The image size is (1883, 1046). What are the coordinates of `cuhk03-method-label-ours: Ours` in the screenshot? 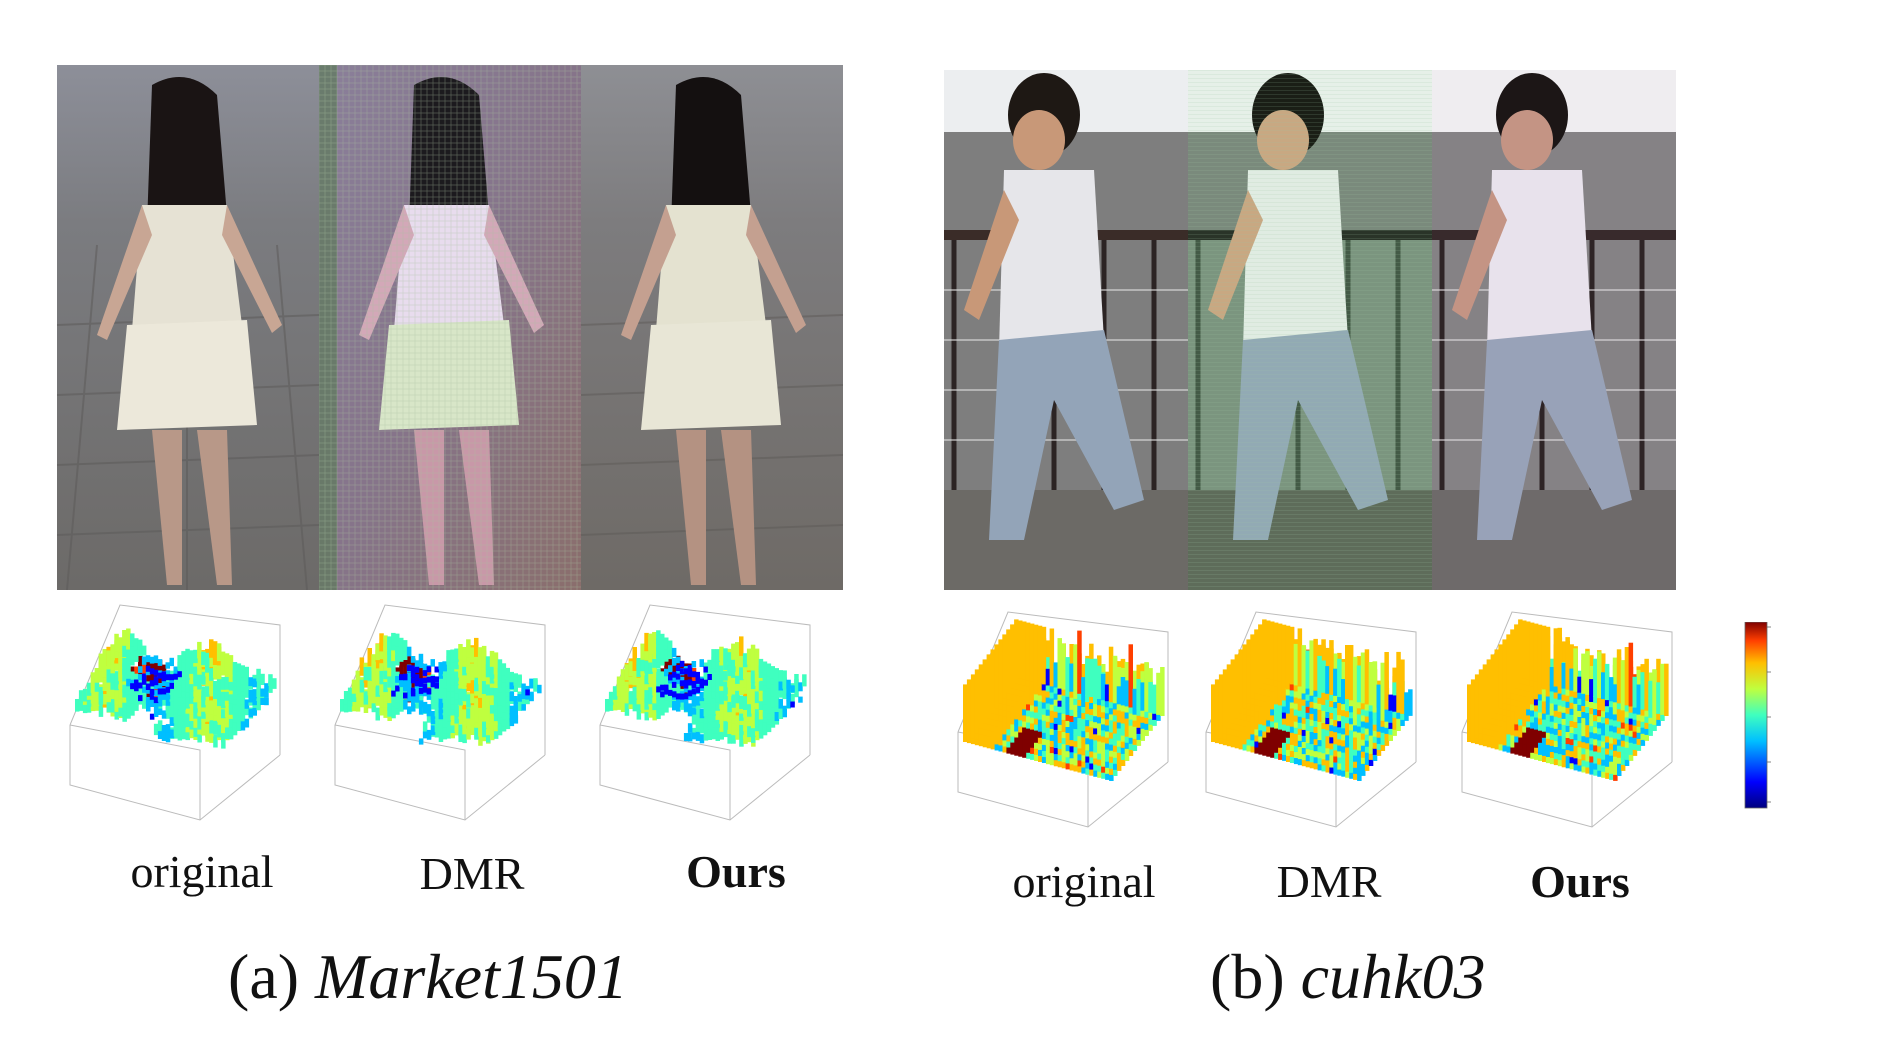 It's located at (1580, 881).